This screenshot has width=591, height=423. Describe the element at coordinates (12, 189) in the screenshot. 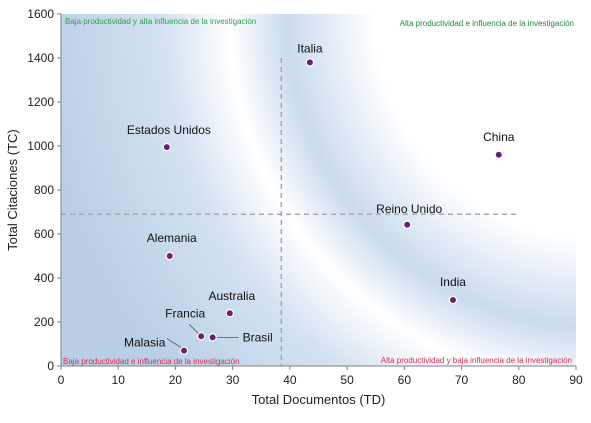

I see `y-axis-title: Total Citaciones (TC)` at that location.